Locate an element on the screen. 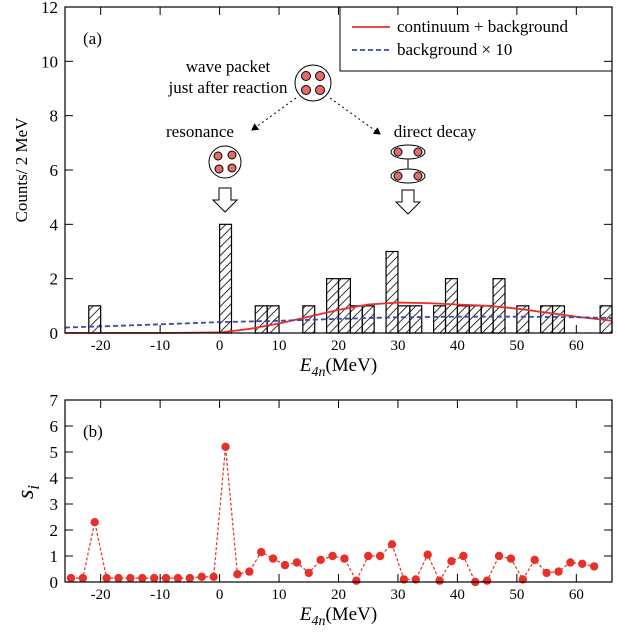  legend-label: background × 10 is located at coordinates (454, 49).